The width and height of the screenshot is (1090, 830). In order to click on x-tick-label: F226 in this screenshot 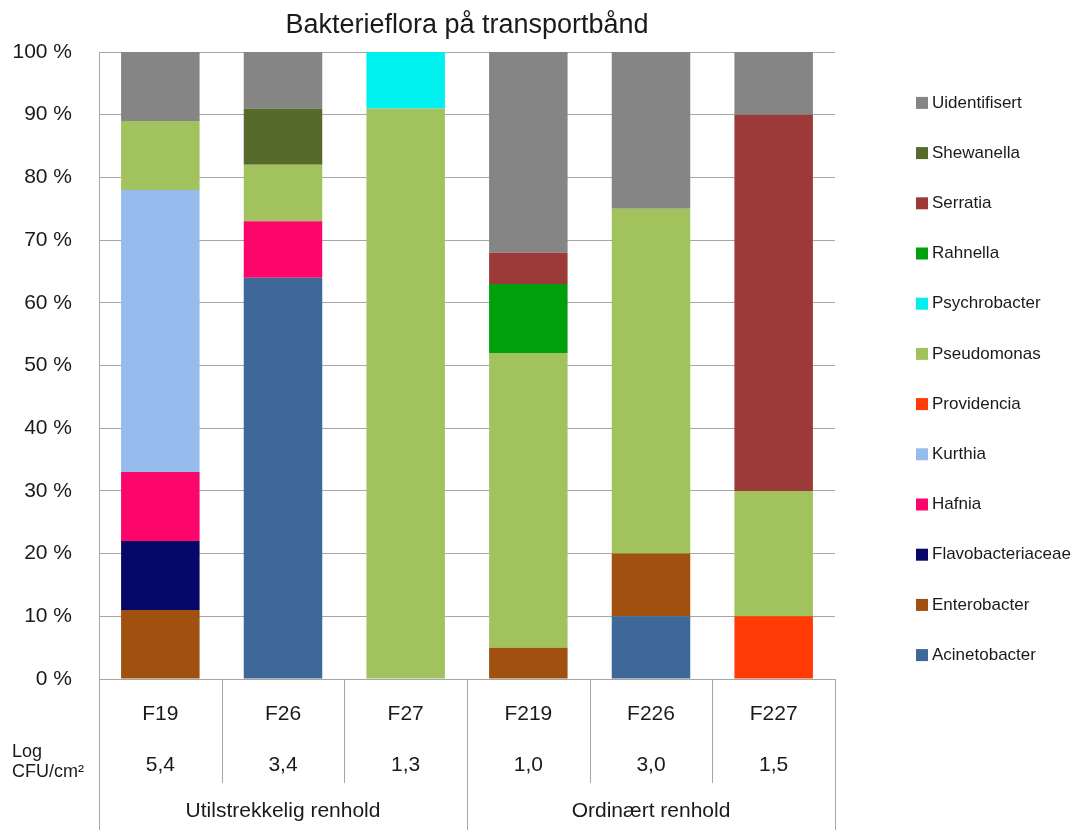, I will do `click(651, 713)`.